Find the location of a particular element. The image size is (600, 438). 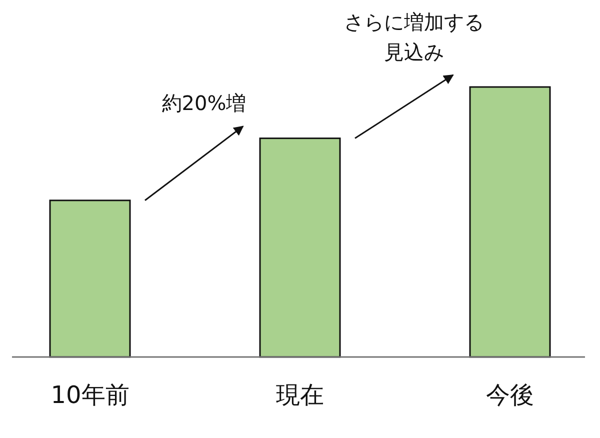

x-tick-label: 今後 is located at coordinates (510, 395).